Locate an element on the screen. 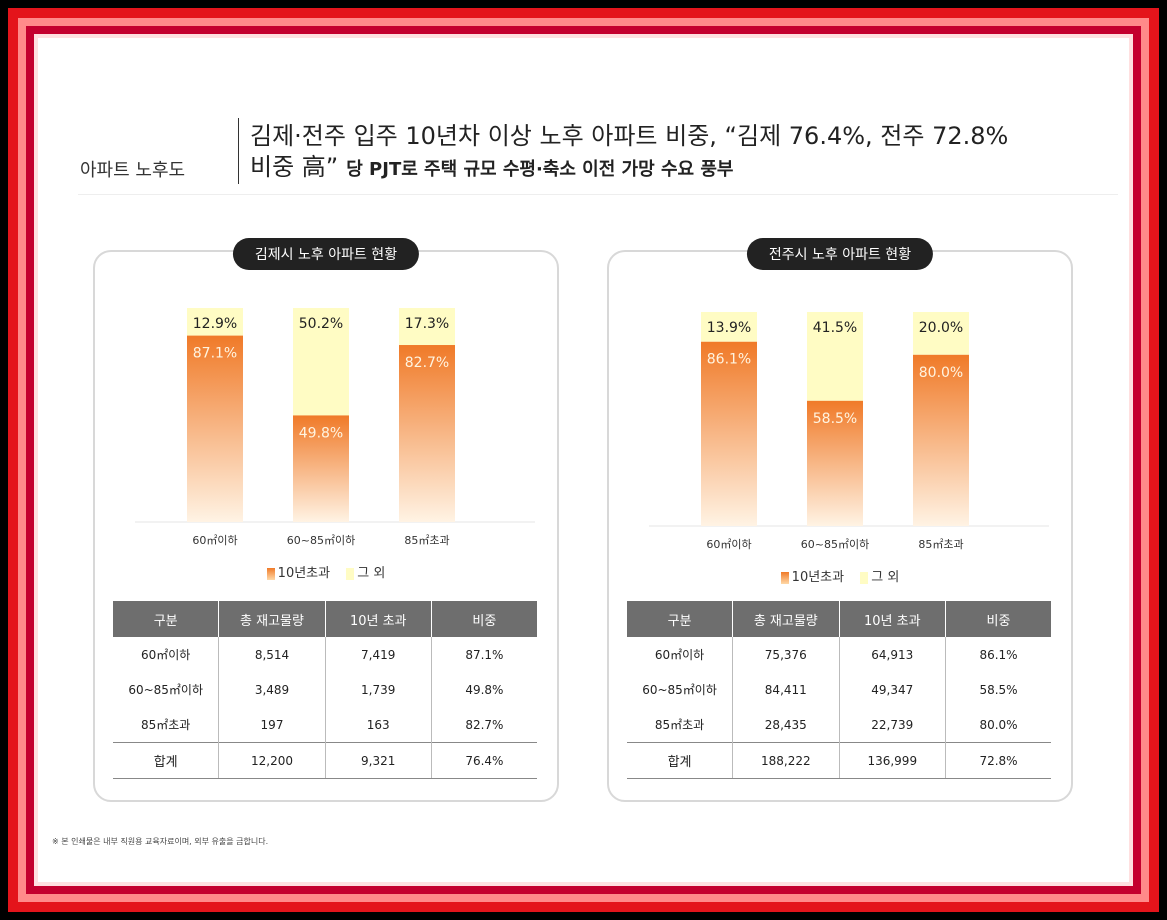 The width and height of the screenshot is (1167, 920). data-label-over10: 58.5% is located at coordinates (835, 419).